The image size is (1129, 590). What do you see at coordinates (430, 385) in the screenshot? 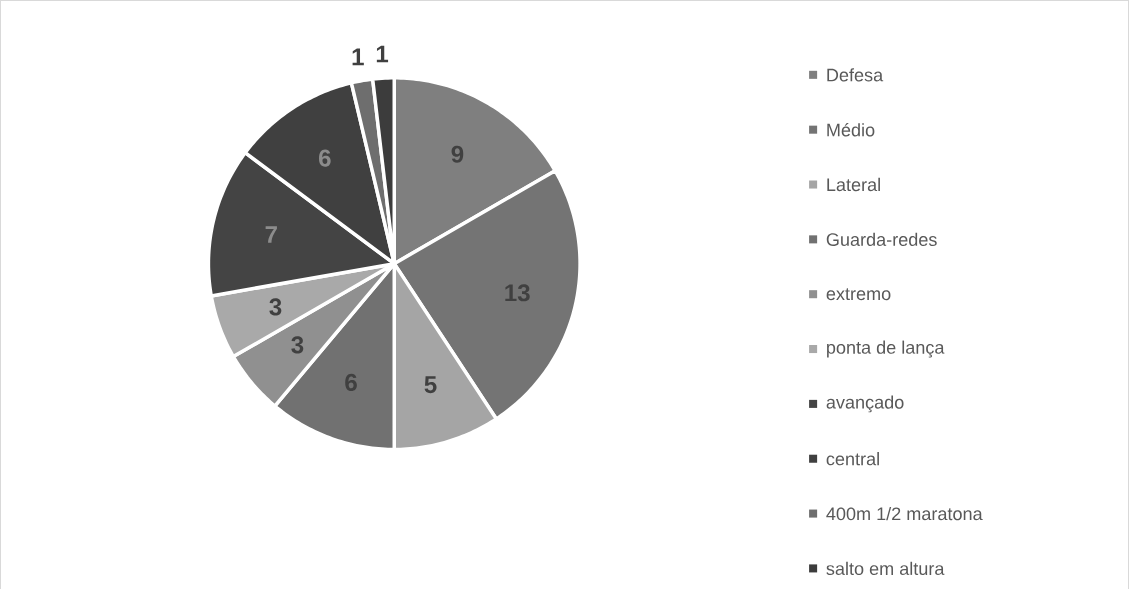
I see `data-label: 5` at bounding box center [430, 385].